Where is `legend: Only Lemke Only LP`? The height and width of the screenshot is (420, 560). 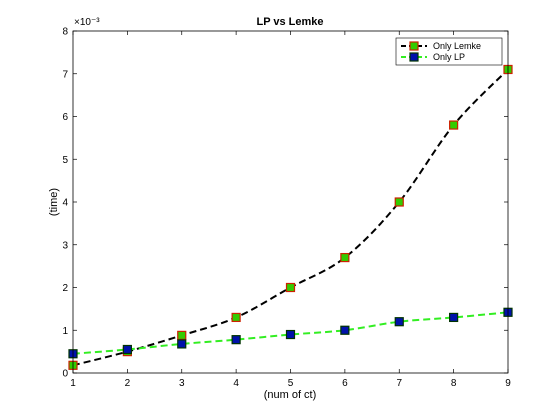
legend: Only Lemke Only LP is located at coordinates (449, 51).